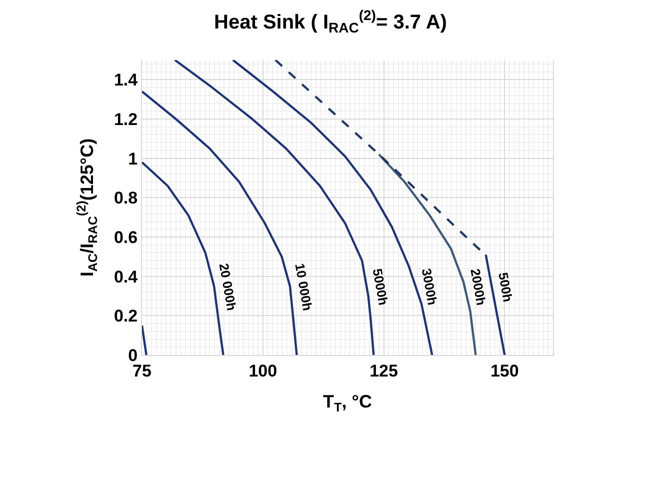 This screenshot has height=478, width=661. What do you see at coordinates (126, 316) in the screenshot?
I see `y-tick-label: 0.2` at bounding box center [126, 316].